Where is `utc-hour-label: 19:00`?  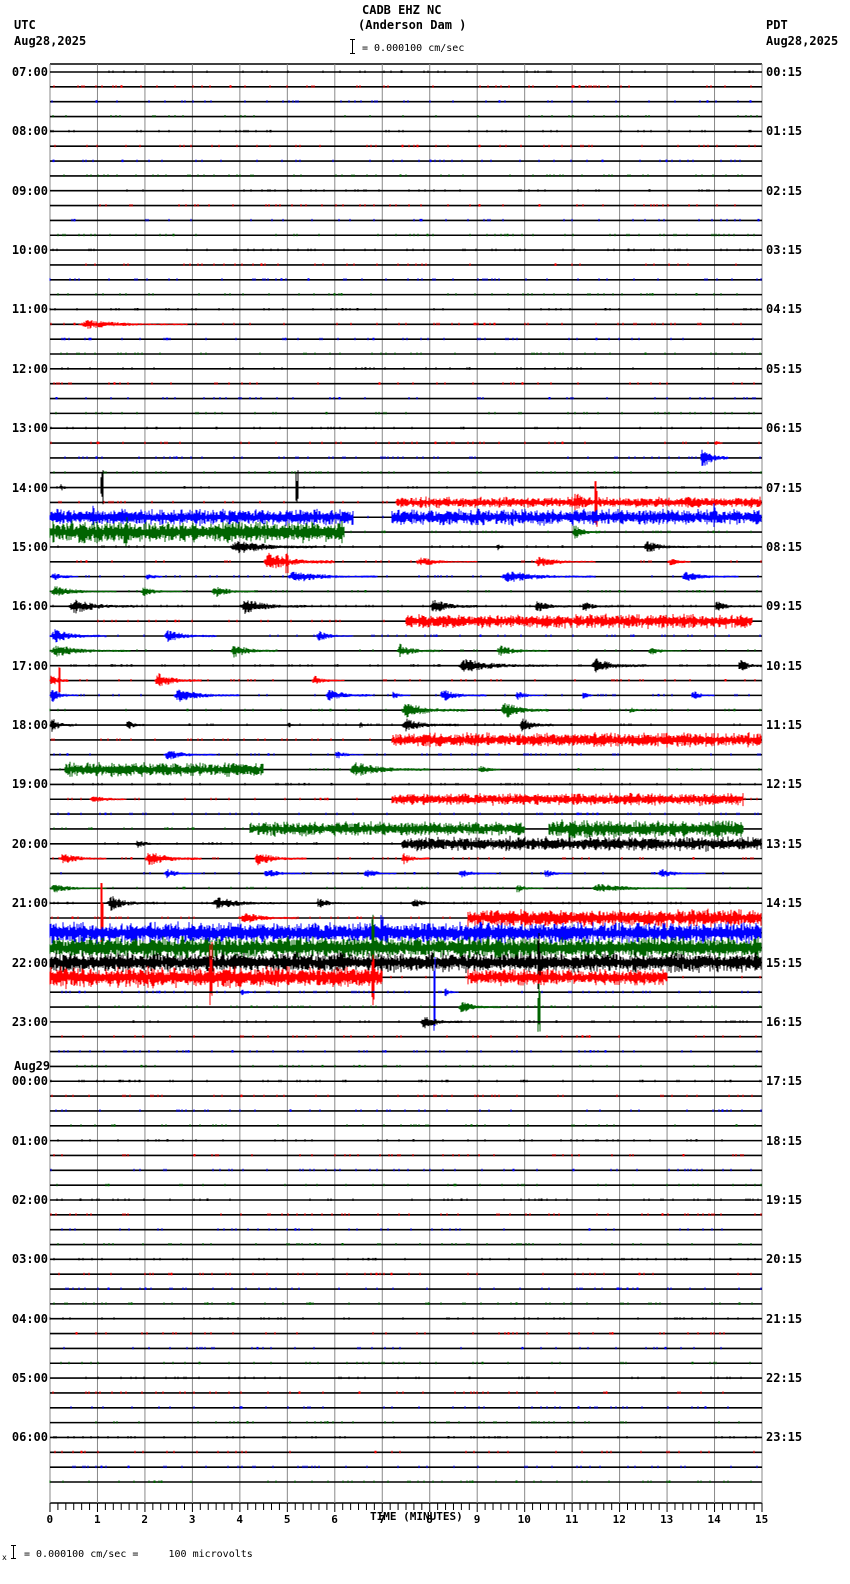
utc-hour-label: 19:00 is located at coordinates (29, 784).